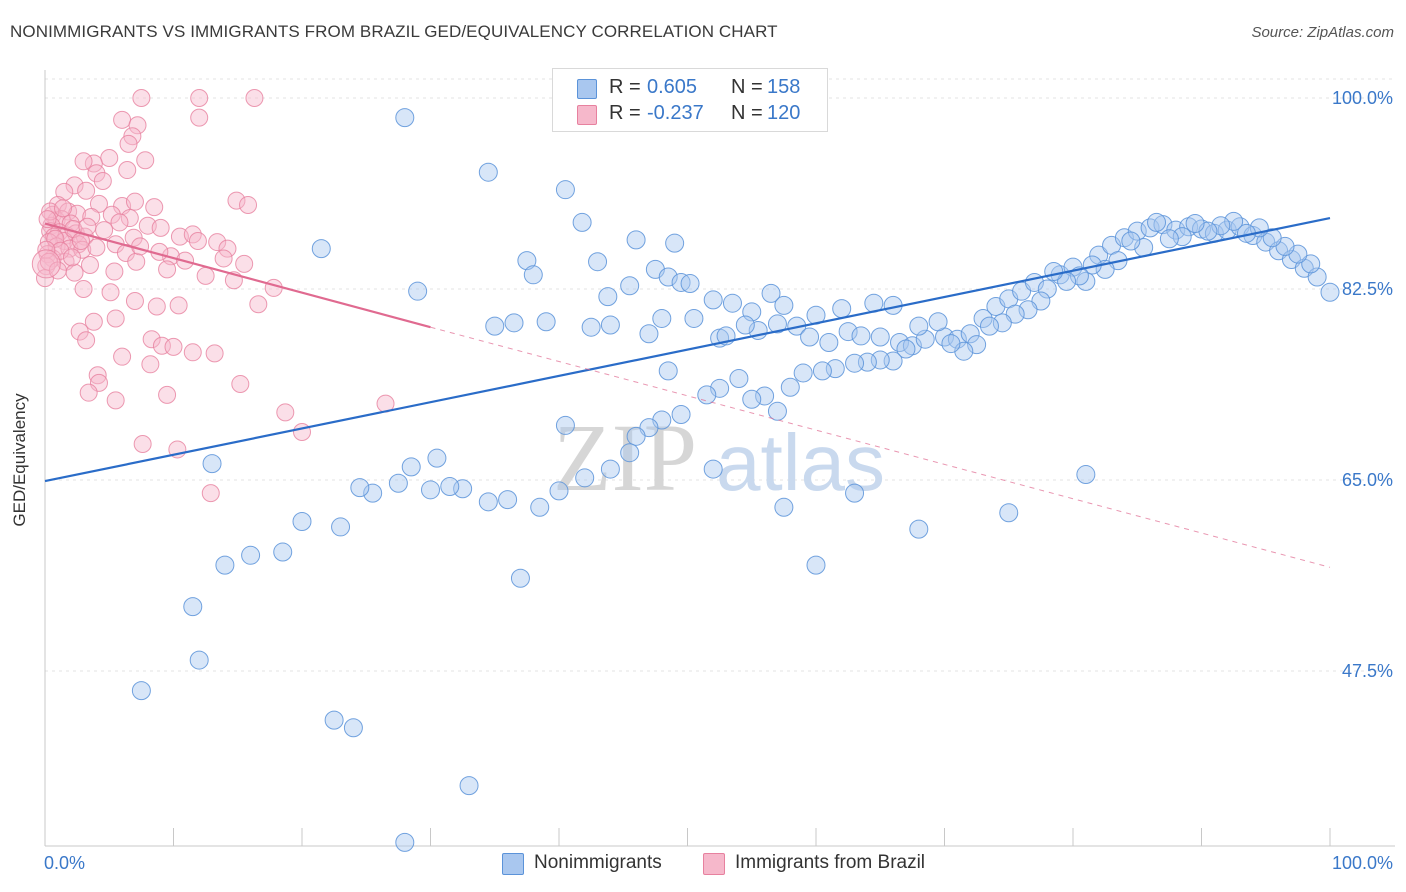 The image size is (1406, 892). Describe the element at coordinates (64, 863) in the screenshot. I see `x-tick-label: 0.0%` at that location.